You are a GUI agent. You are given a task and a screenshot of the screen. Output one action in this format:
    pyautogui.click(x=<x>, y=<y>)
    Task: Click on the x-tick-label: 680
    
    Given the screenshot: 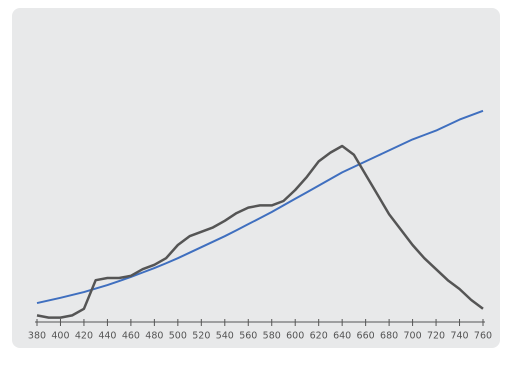 What is the action you would take?
    pyautogui.click(x=389, y=336)
    